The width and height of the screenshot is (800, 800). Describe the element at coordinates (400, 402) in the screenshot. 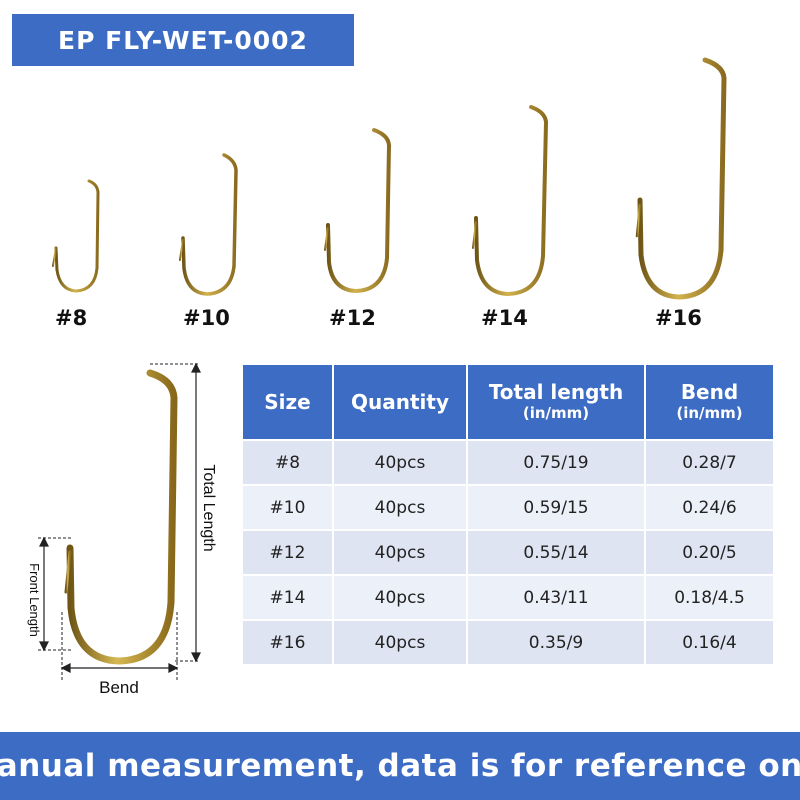

I see `header-quantity: Quantity` at that location.